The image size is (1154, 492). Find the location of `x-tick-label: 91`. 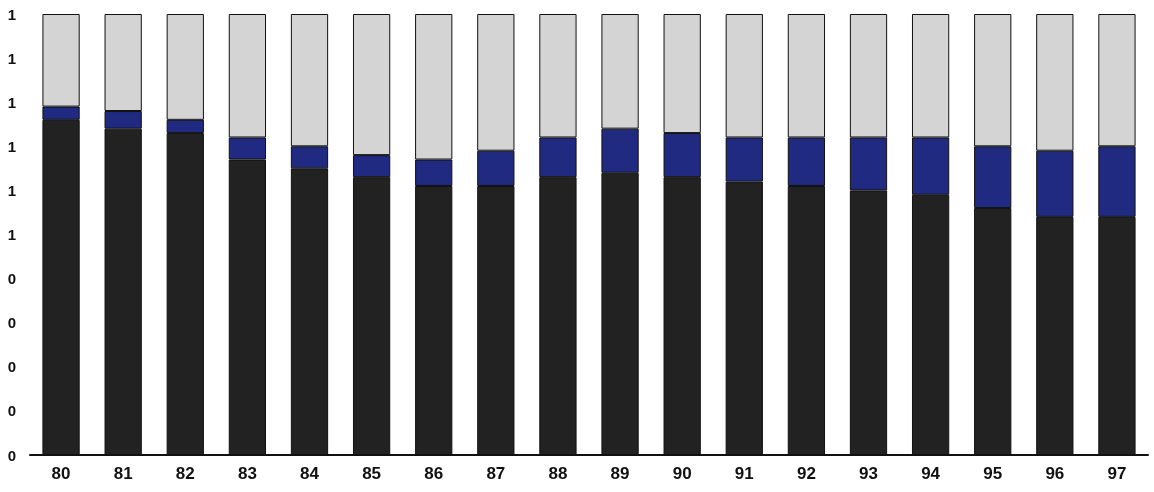

x-tick-label: 91 is located at coordinates (744, 473).